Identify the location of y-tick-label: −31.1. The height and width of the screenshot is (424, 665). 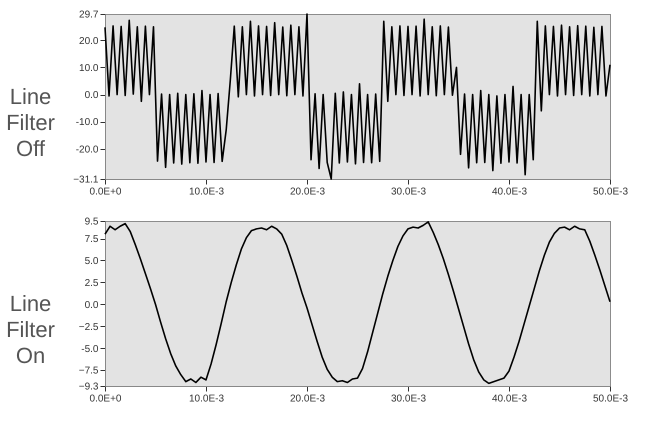
(86, 180).